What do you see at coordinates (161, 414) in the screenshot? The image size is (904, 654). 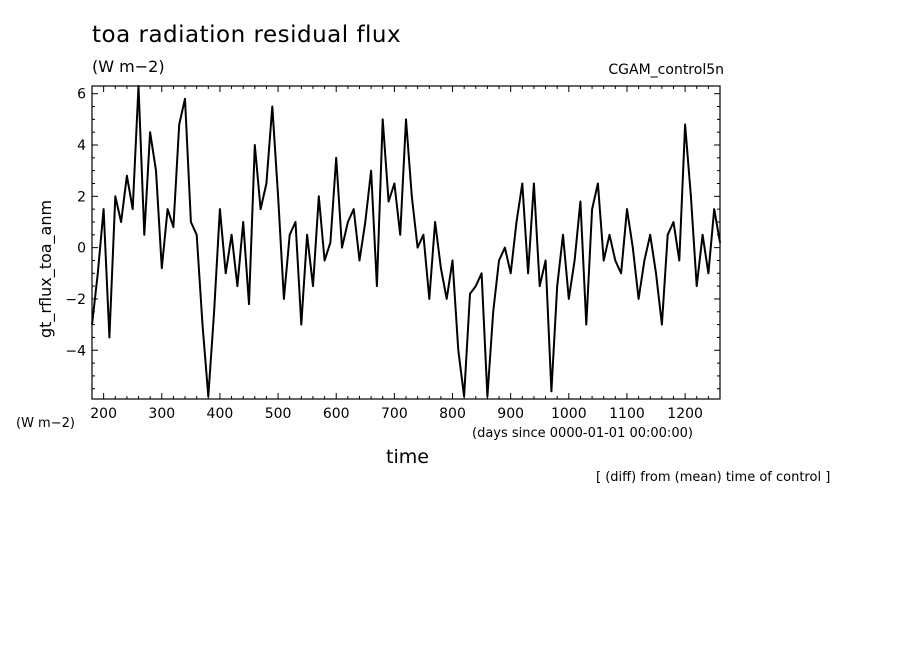 I see `x-tick-label: 300` at bounding box center [161, 414].